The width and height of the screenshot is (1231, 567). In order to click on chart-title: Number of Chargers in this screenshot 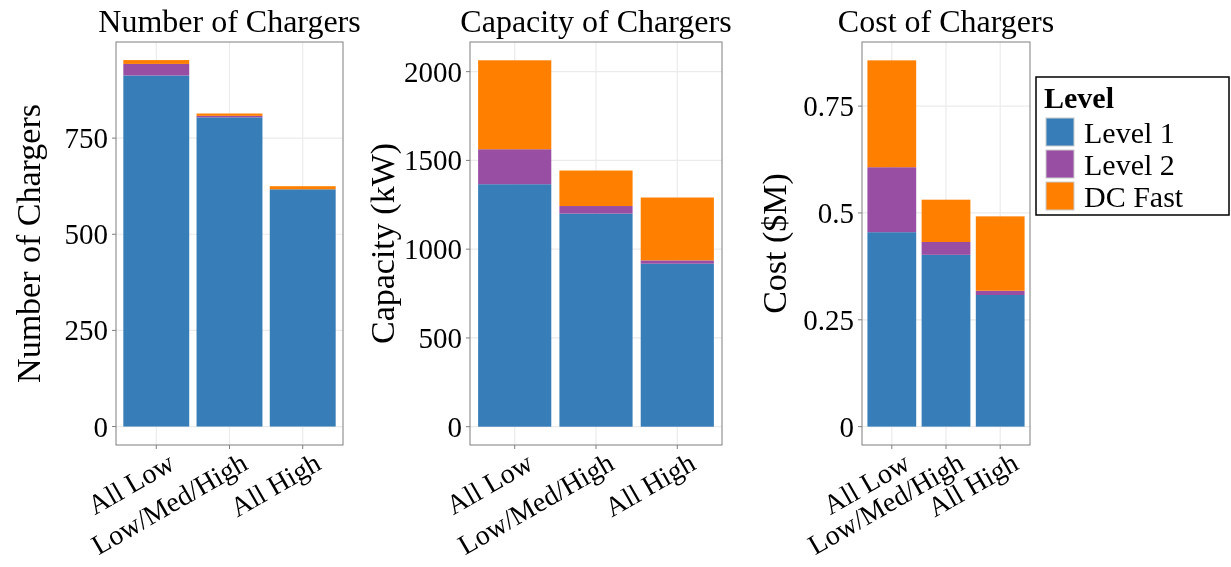, I will do `click(229, 21)`.